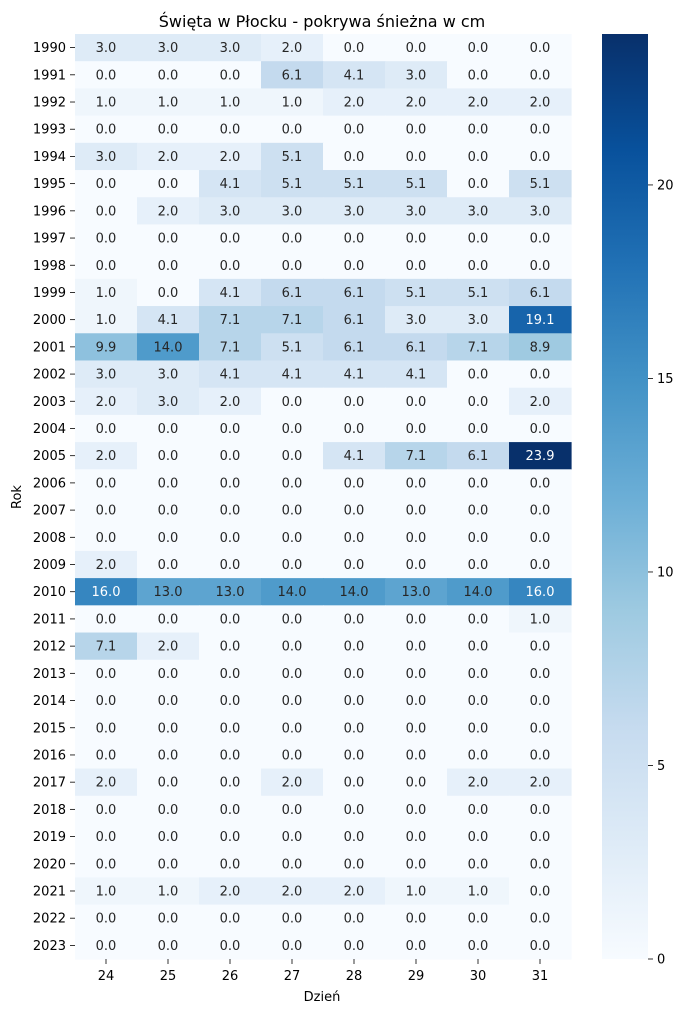 Image resolution: width=685 pixels, height=1012 pixels. I want to click on x-tick-label: 28, so click(354, 976).